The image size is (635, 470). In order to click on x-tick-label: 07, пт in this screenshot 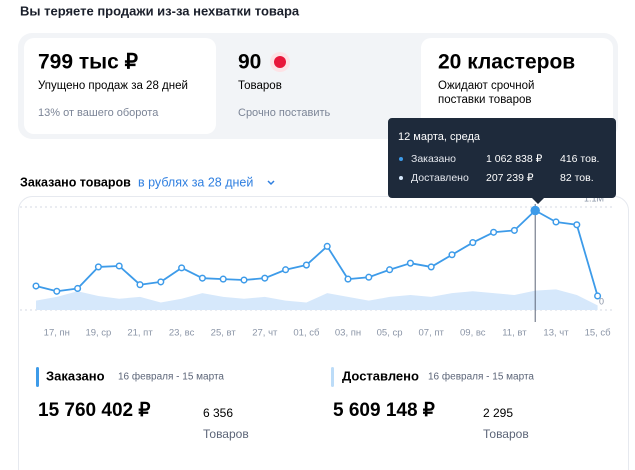, I will do `click(432, 333)`.